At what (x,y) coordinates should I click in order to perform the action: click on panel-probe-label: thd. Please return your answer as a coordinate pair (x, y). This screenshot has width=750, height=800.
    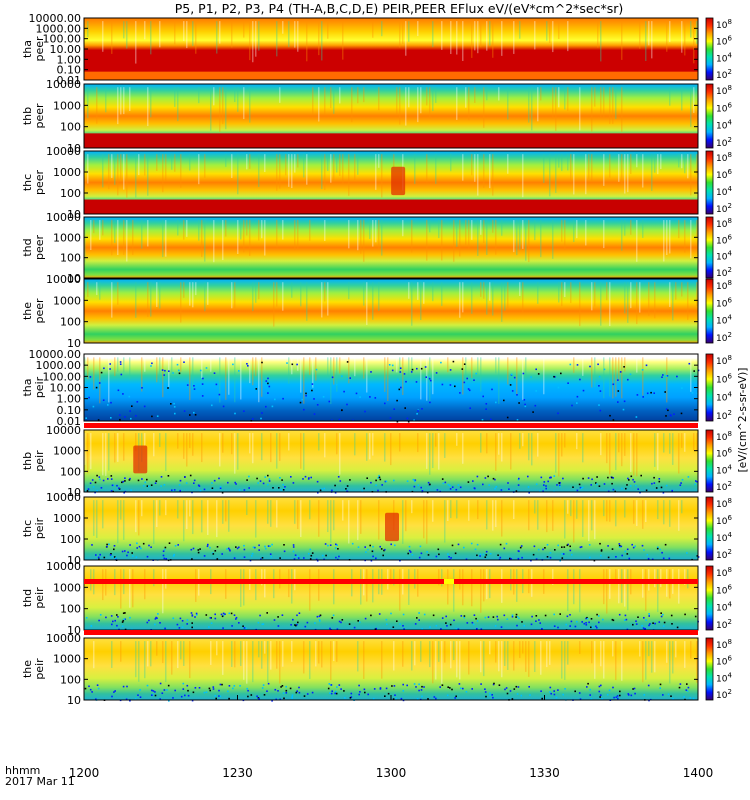
    Looking at the image, I should click on (27, 247).